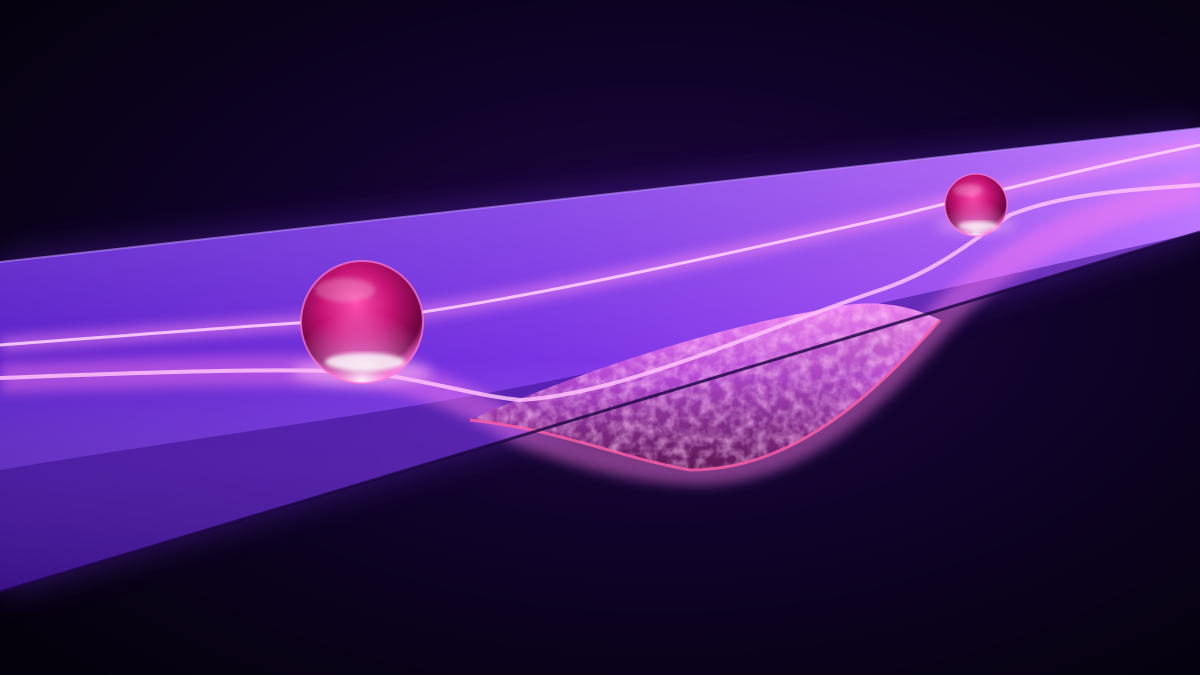  What do you see at coordinates (362, 323) in the screenshot?
I see `sphere-left` at bounding box center [362, 323].